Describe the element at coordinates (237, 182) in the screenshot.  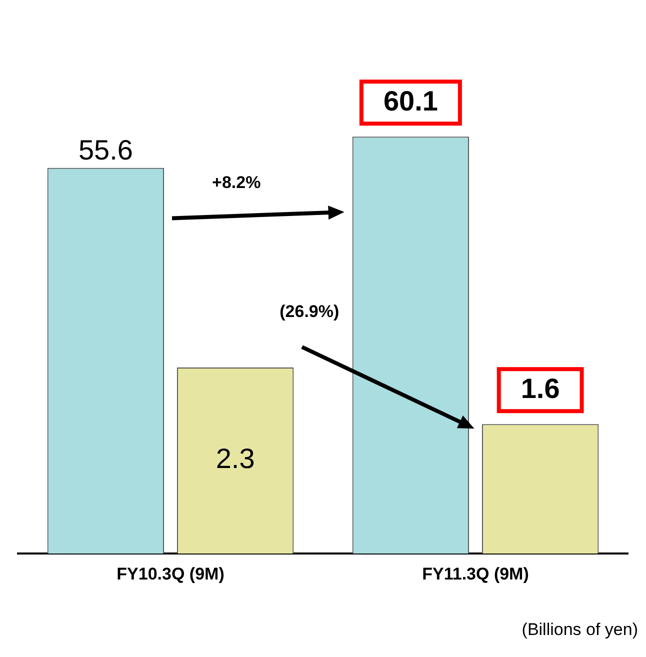
I see `annotation: +8.2%` at that location.